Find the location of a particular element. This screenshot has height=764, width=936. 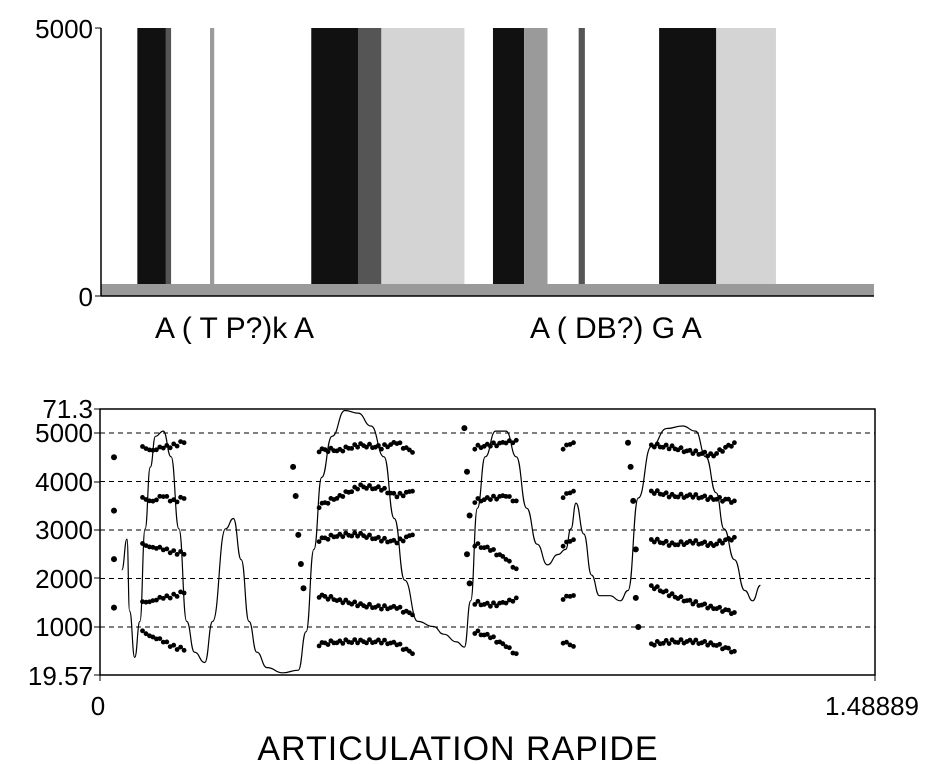

x-tick-label-end: 1.48889 is located at coordinates (872, 706).